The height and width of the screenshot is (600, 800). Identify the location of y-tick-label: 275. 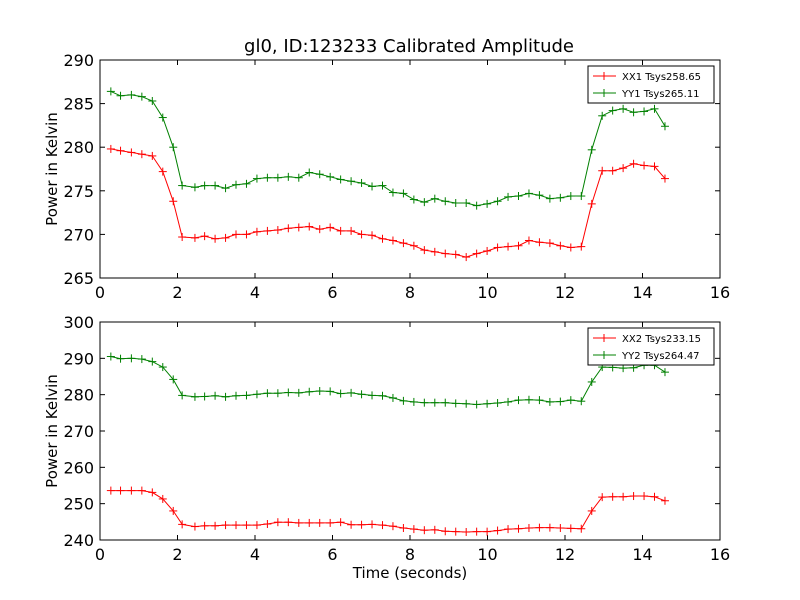
(78, 191).